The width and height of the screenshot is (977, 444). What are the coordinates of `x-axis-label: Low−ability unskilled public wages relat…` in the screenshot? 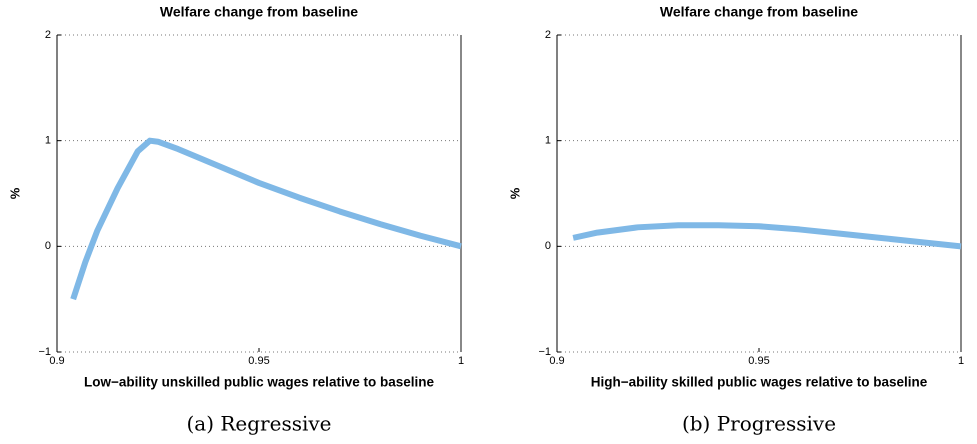 It's located at (259, 382).